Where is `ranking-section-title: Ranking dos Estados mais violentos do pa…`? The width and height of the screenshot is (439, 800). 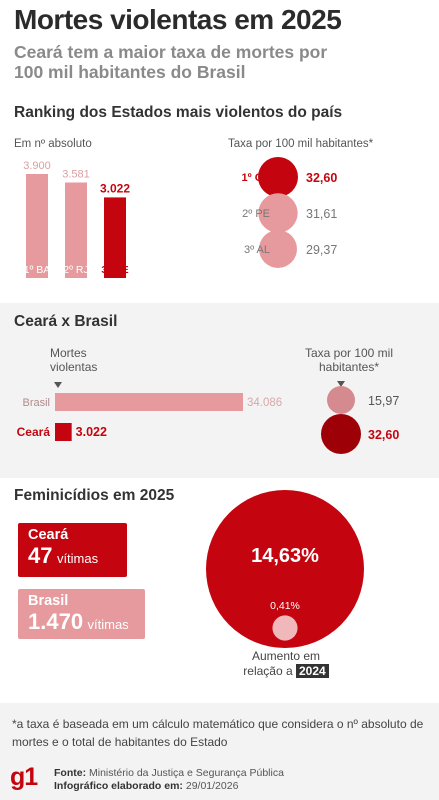
ranking-section-title: Ranking dos Estados mais violentos do pa… is located at coordinates (178, 112).